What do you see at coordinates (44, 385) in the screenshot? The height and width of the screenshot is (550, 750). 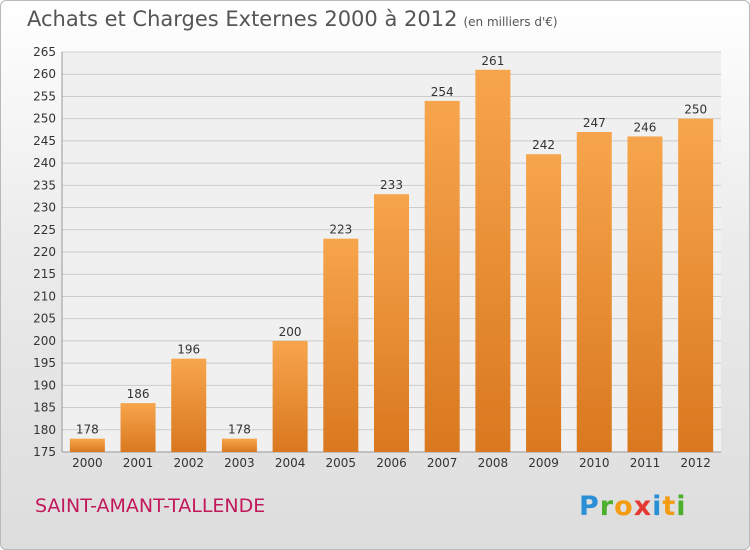 I see `y-tick-label: 190` at bounding box center [44, 385].